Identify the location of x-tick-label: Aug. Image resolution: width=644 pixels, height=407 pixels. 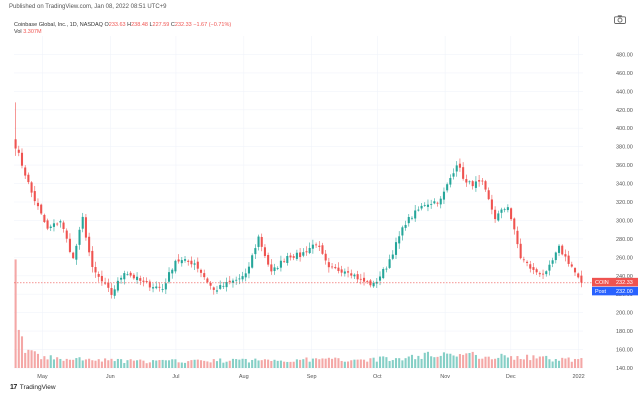
(244, 377).